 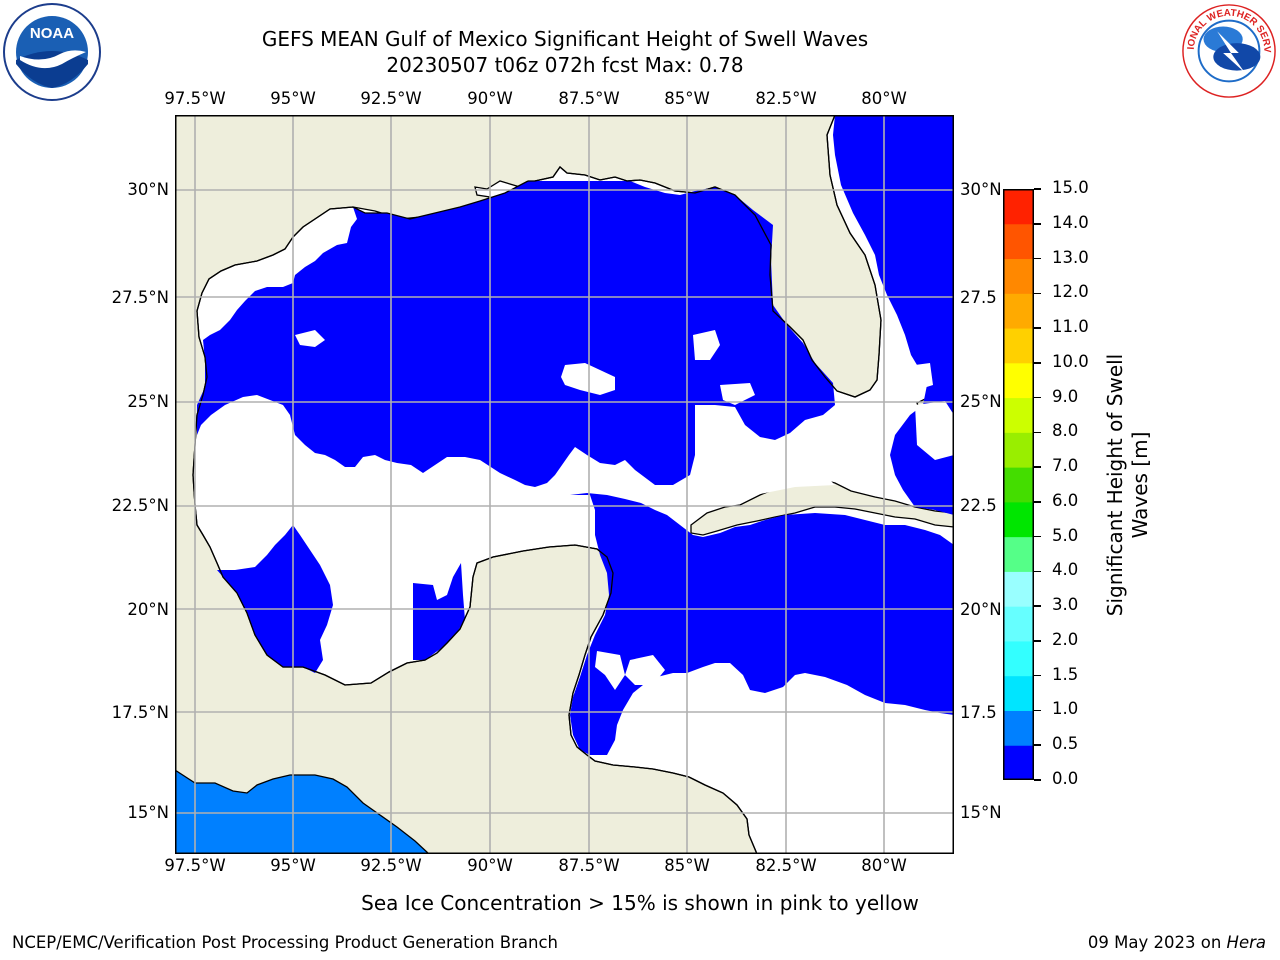 I want to click on colorbar-title: Significant Height of Swell Waves [m], so click(x=1128, y=485).